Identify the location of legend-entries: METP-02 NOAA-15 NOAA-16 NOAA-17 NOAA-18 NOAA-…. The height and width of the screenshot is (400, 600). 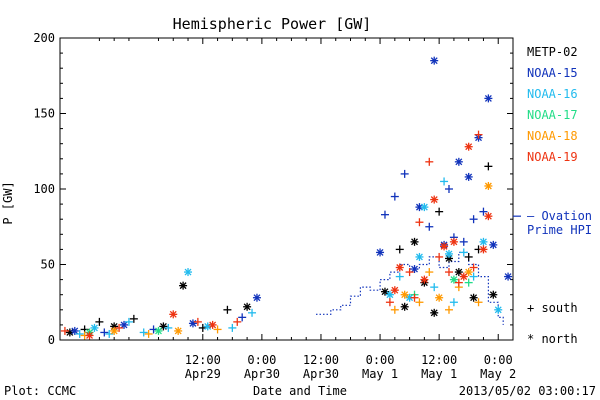
(552, 104).